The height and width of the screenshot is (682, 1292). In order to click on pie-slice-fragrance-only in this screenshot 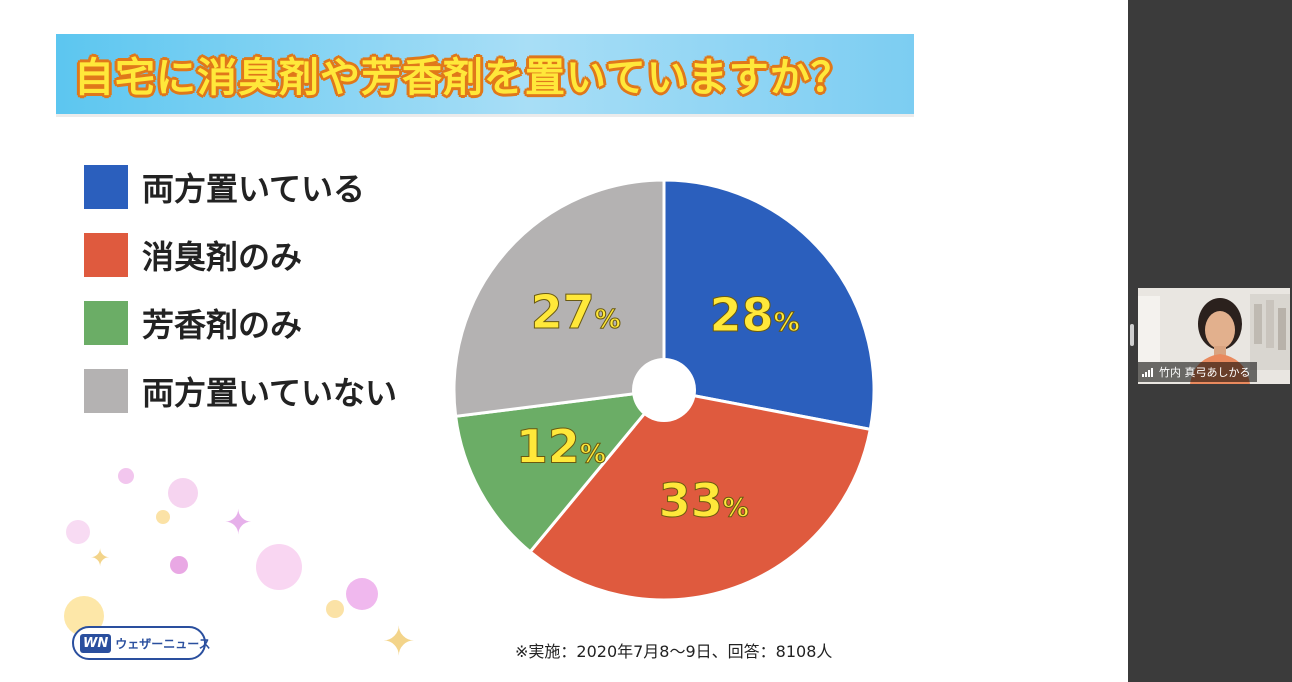, I will do `click(560, 471)`.